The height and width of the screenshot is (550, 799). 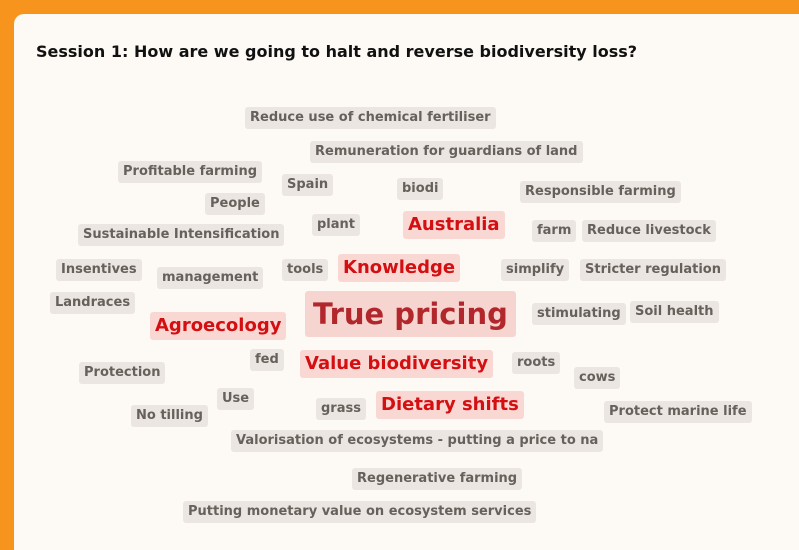 What do you see at coordinates (399, 268) in the screenshot?
I see `word: Knowledge` at bounding box center [399, 268].